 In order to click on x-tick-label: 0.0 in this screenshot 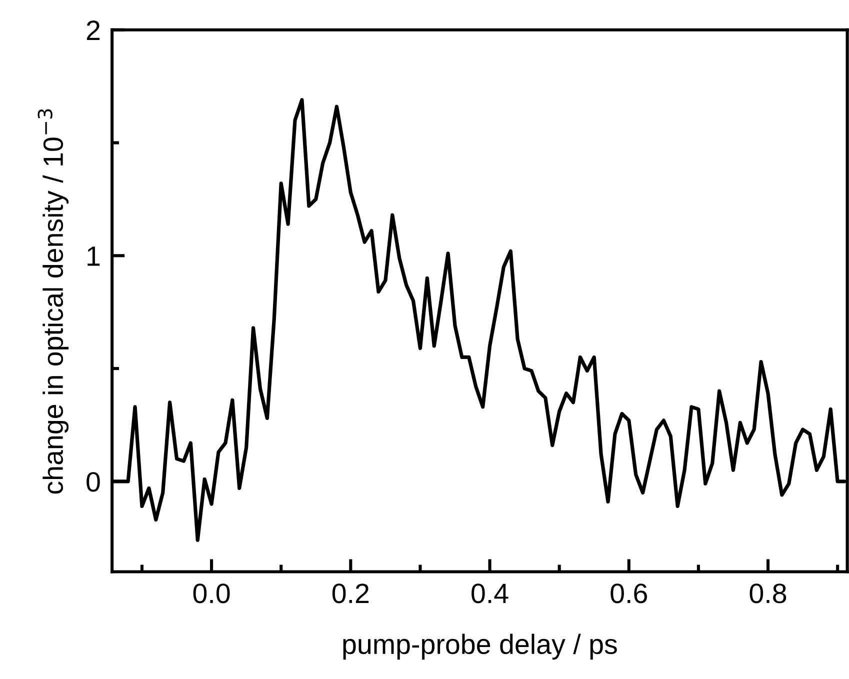, I will do `click(211, 594)`.